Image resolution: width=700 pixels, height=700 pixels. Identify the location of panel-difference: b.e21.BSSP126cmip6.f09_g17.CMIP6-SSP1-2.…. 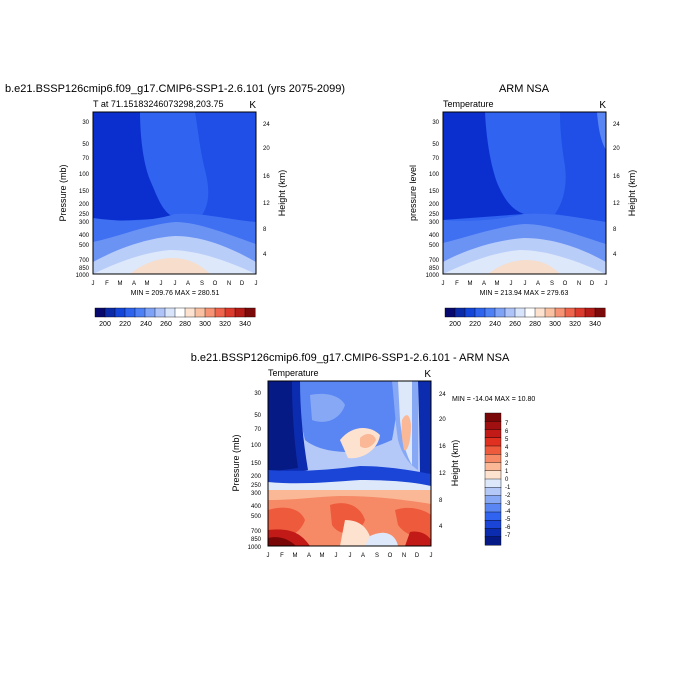
(363, 455).